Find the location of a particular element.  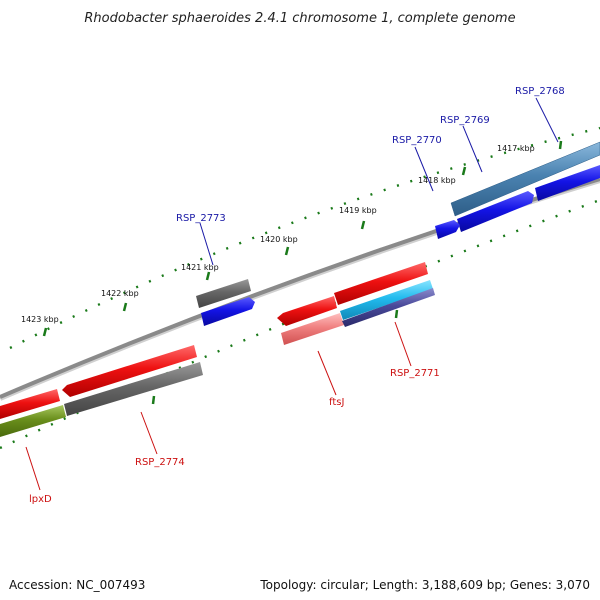

tick-label-1421: 1421 kbp is located at coordinates (200, 267).